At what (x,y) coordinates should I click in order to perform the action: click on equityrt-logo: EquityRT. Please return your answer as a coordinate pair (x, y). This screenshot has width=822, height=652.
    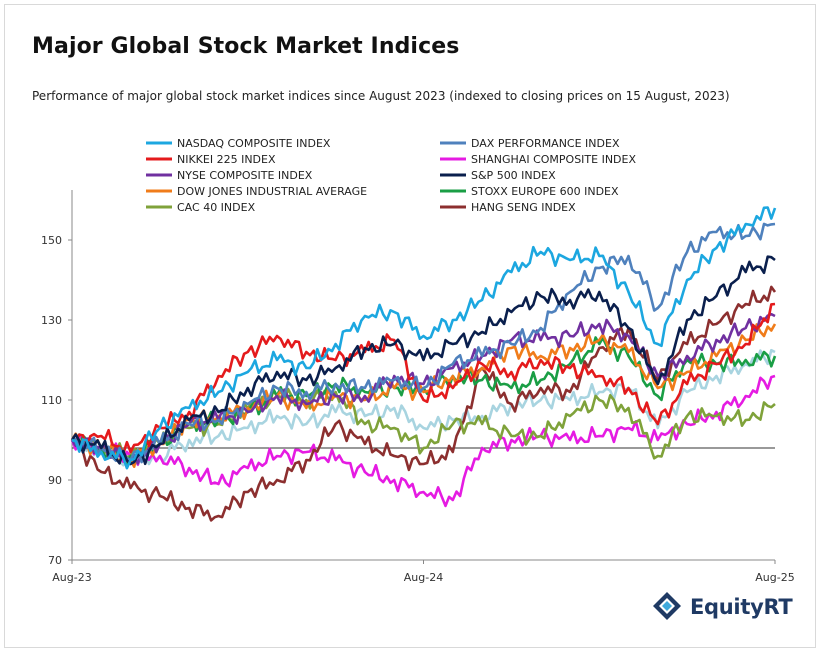
    Looking at the image, I should click on (721, 607).